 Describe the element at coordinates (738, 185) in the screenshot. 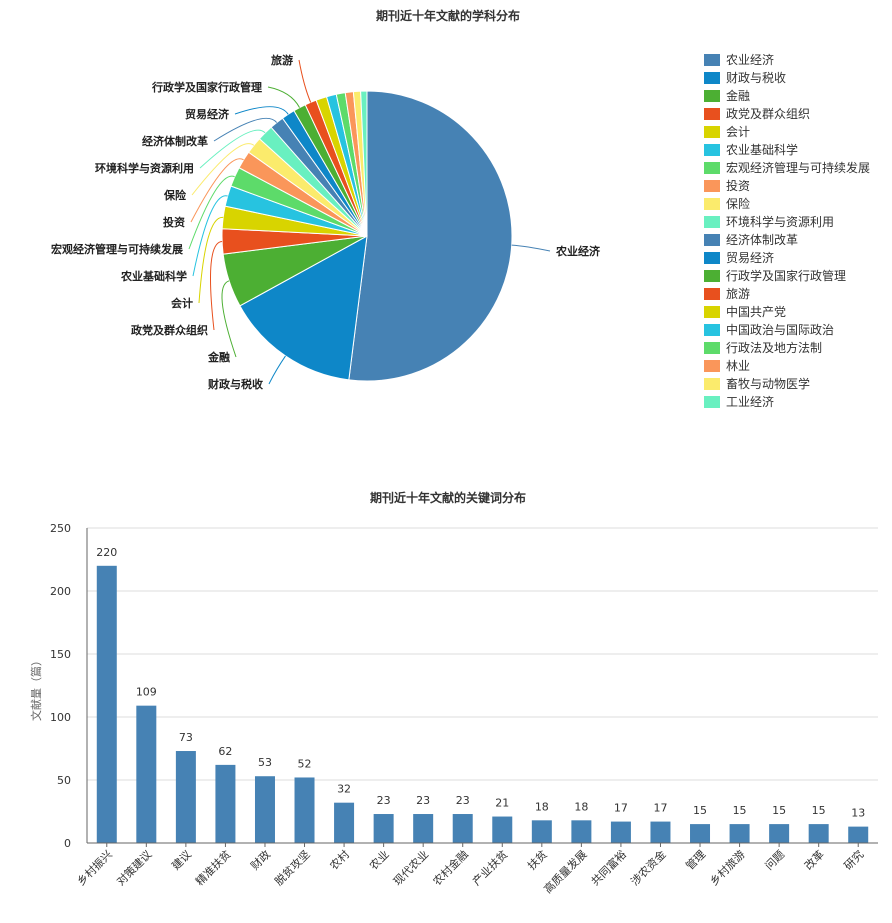

I see `legend-label: 投资` at that location.